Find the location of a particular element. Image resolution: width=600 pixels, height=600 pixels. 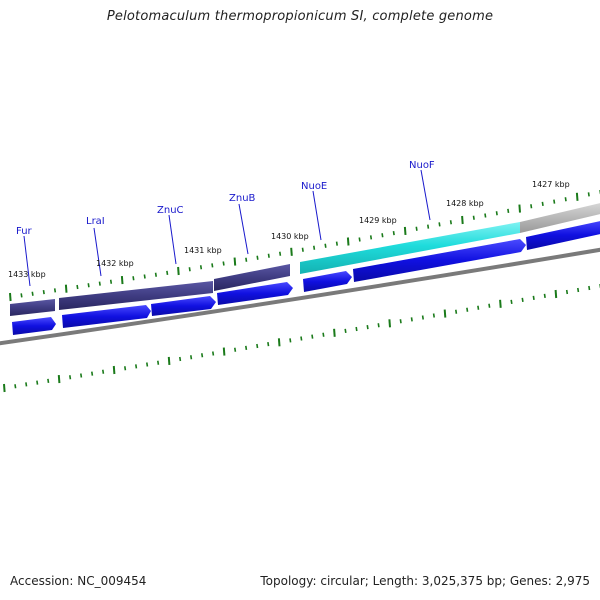

cds-arrow-fur is located at coordinates (34, 326).